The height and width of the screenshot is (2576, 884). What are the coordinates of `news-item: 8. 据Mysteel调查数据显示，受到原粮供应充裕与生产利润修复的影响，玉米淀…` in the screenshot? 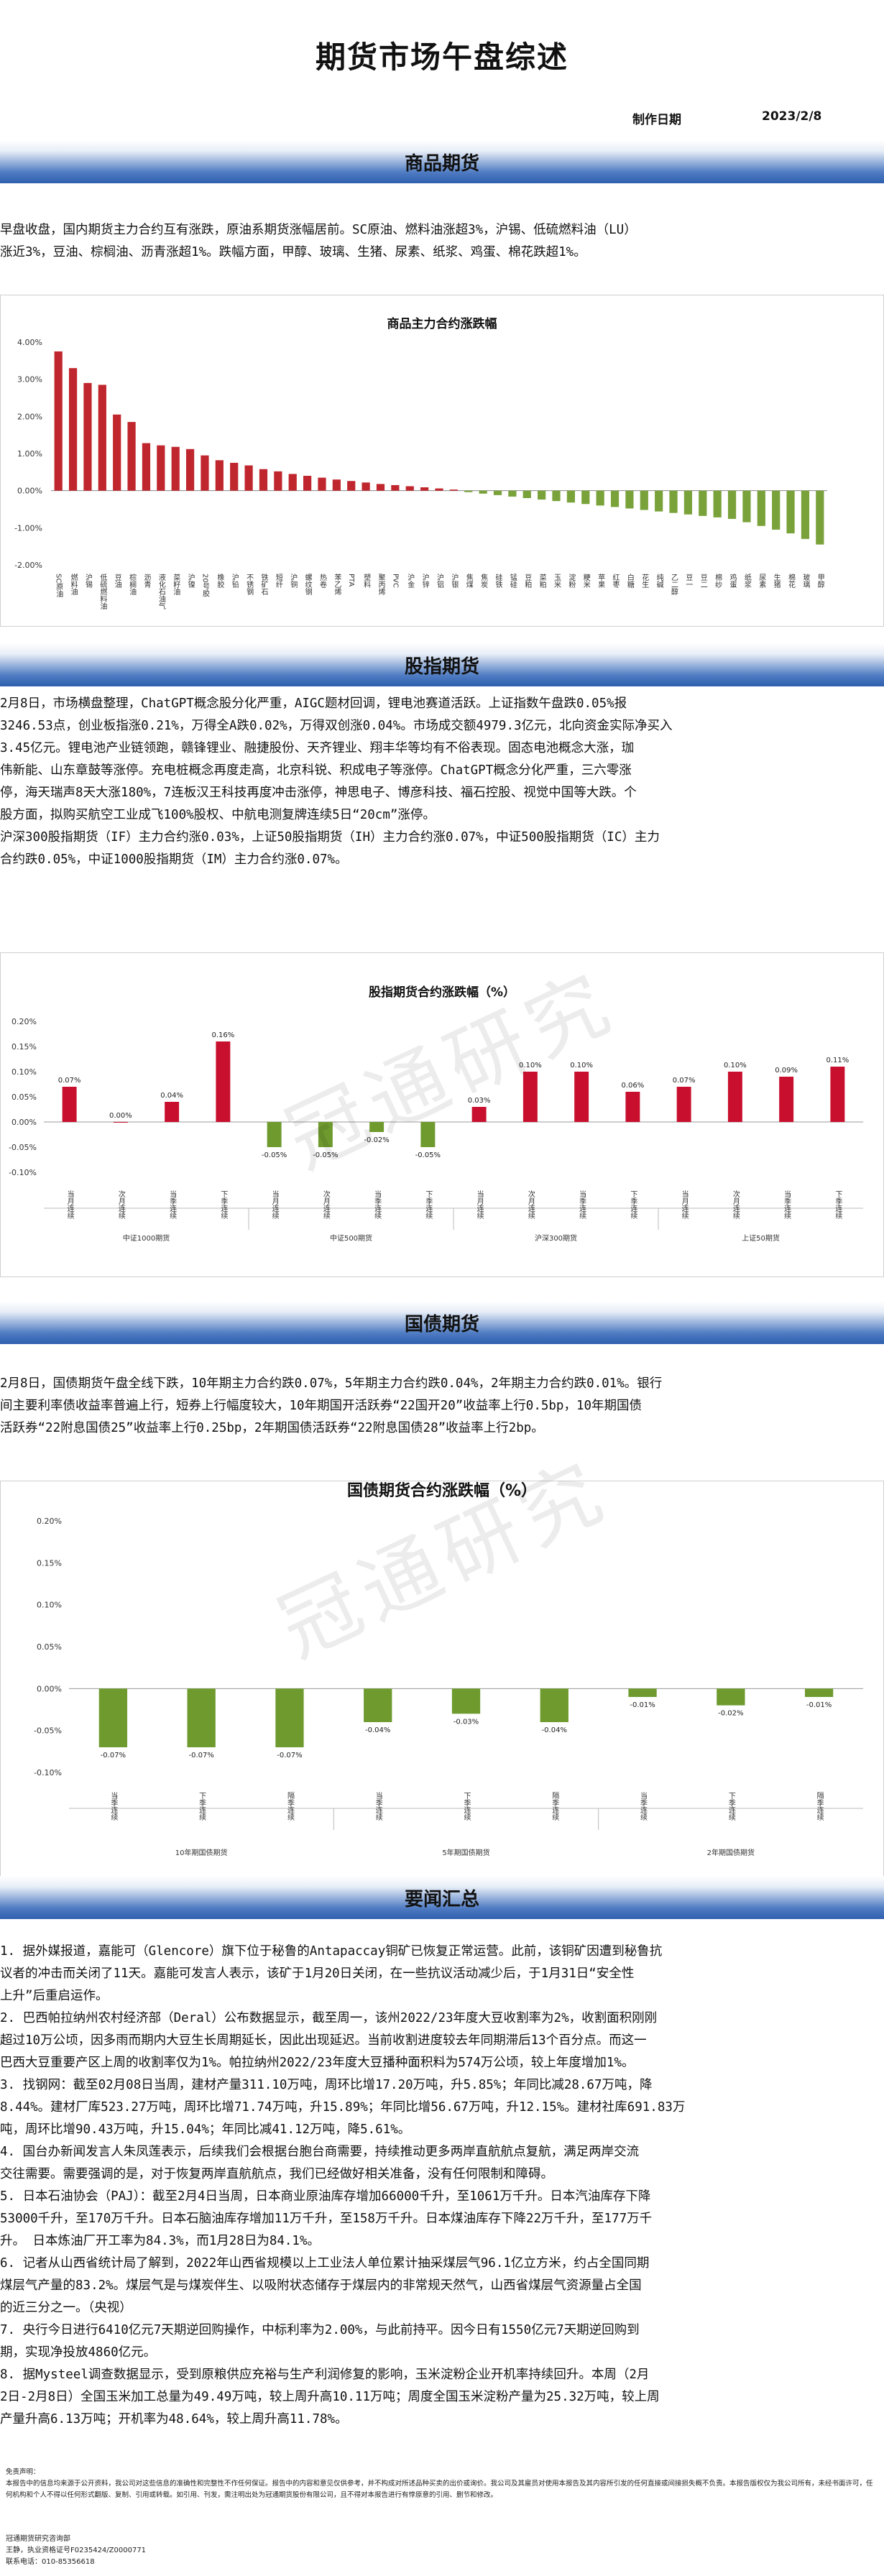 It's located at (330, 2397).